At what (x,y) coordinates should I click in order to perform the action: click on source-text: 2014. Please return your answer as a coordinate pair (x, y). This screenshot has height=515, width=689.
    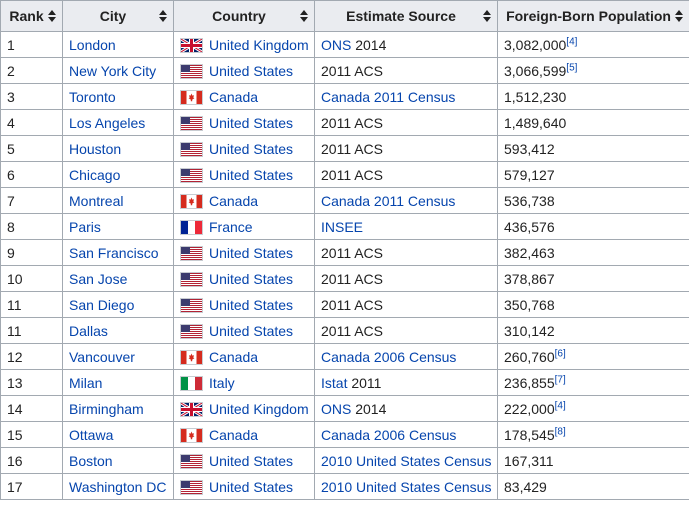
    Looking at the image, I should click on (369, 44).